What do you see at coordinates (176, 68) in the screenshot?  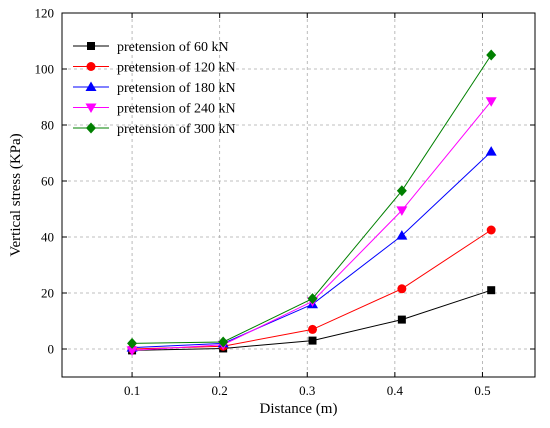 I see `legend-label: pretension of 120 kN` at bounding box center [176, 68].